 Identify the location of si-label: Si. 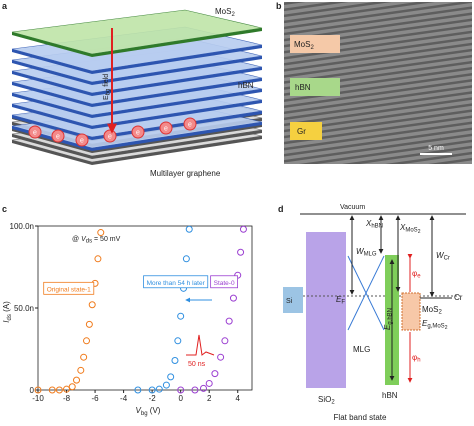
(289, 301).